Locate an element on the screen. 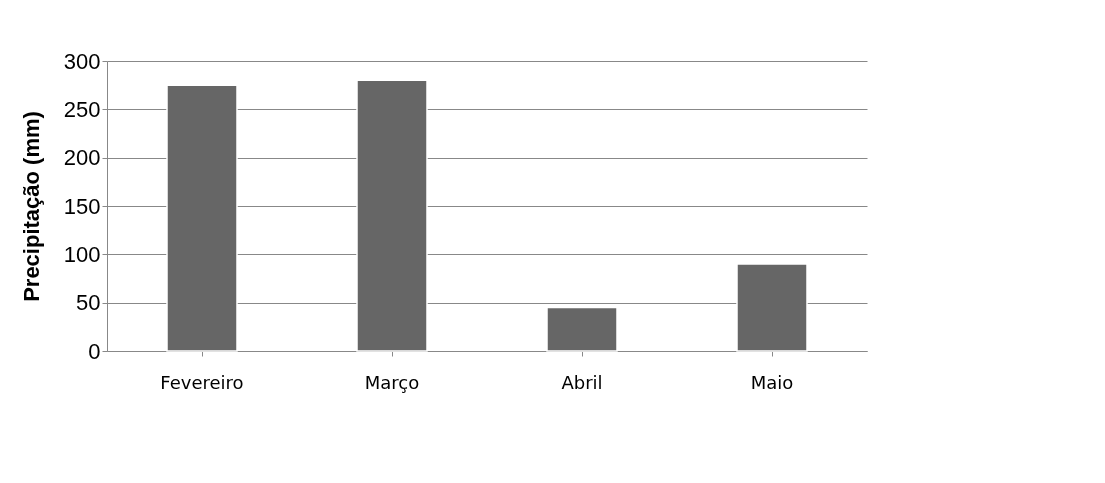 Image resolution: width=1105 pixels, height=483 pixels. y-tick-label: 250 is located at coordinates (82, 109).